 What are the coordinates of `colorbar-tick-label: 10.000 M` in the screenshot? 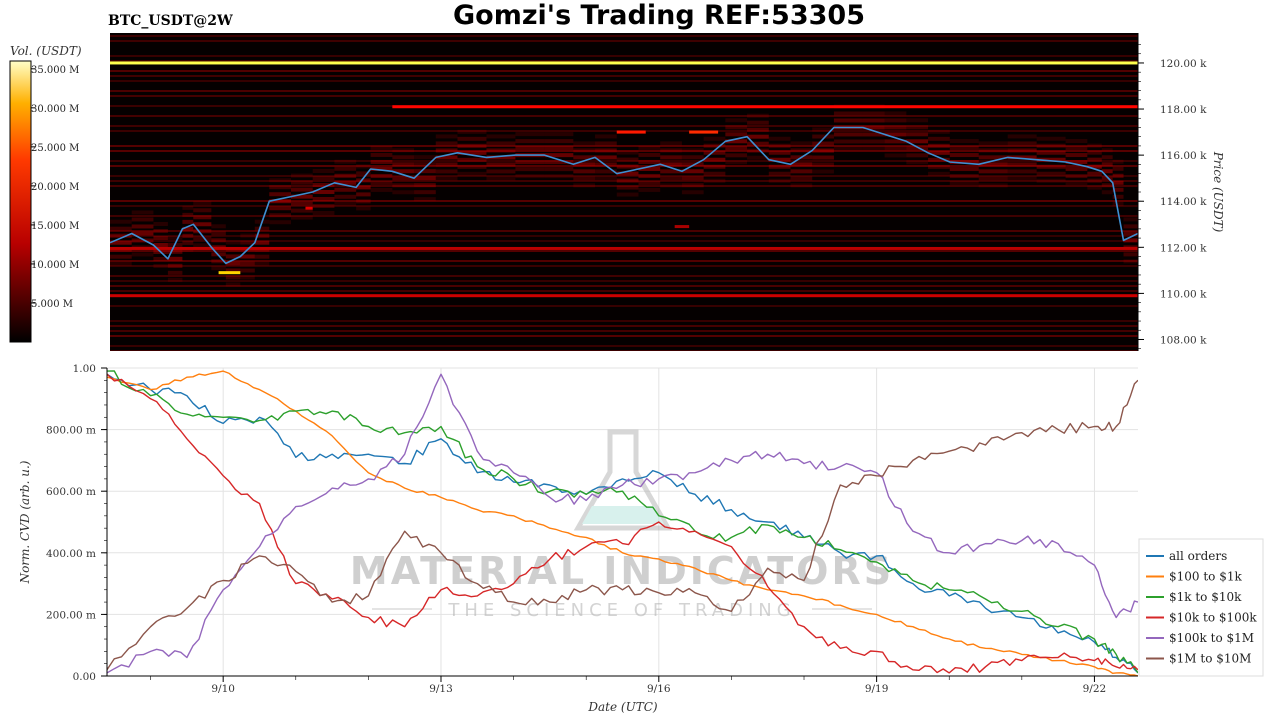 It's located at (55, 265).